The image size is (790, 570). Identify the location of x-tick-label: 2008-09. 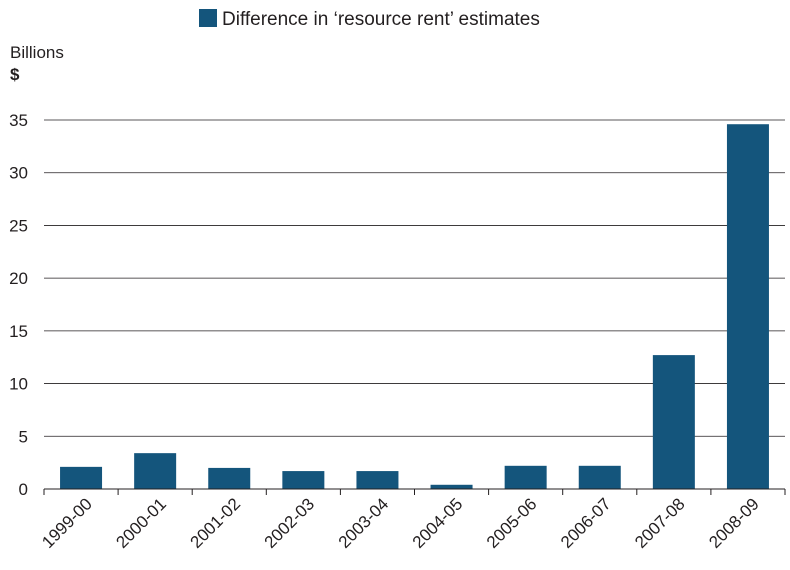
(734, 523).